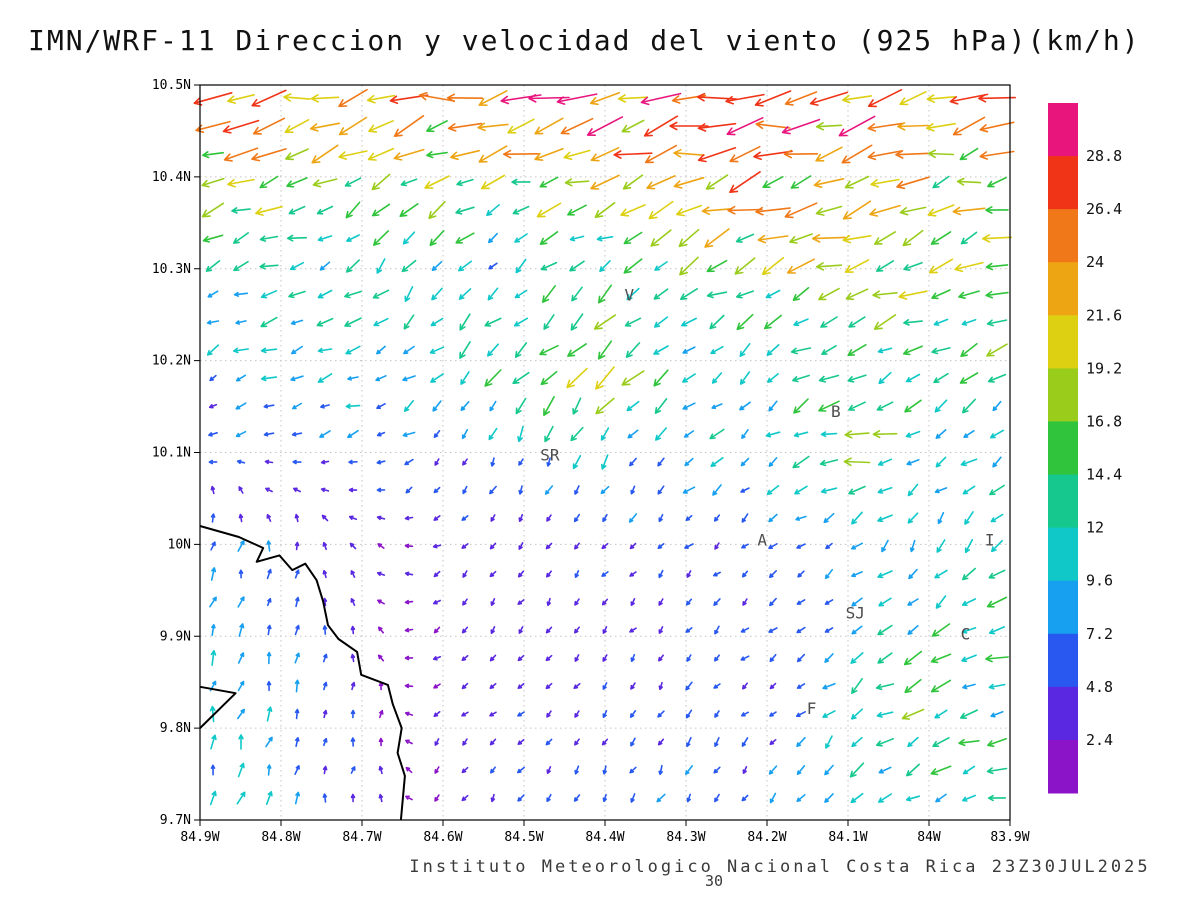  I want to click on colorbar-label: 14.4, so click(1104, 475).